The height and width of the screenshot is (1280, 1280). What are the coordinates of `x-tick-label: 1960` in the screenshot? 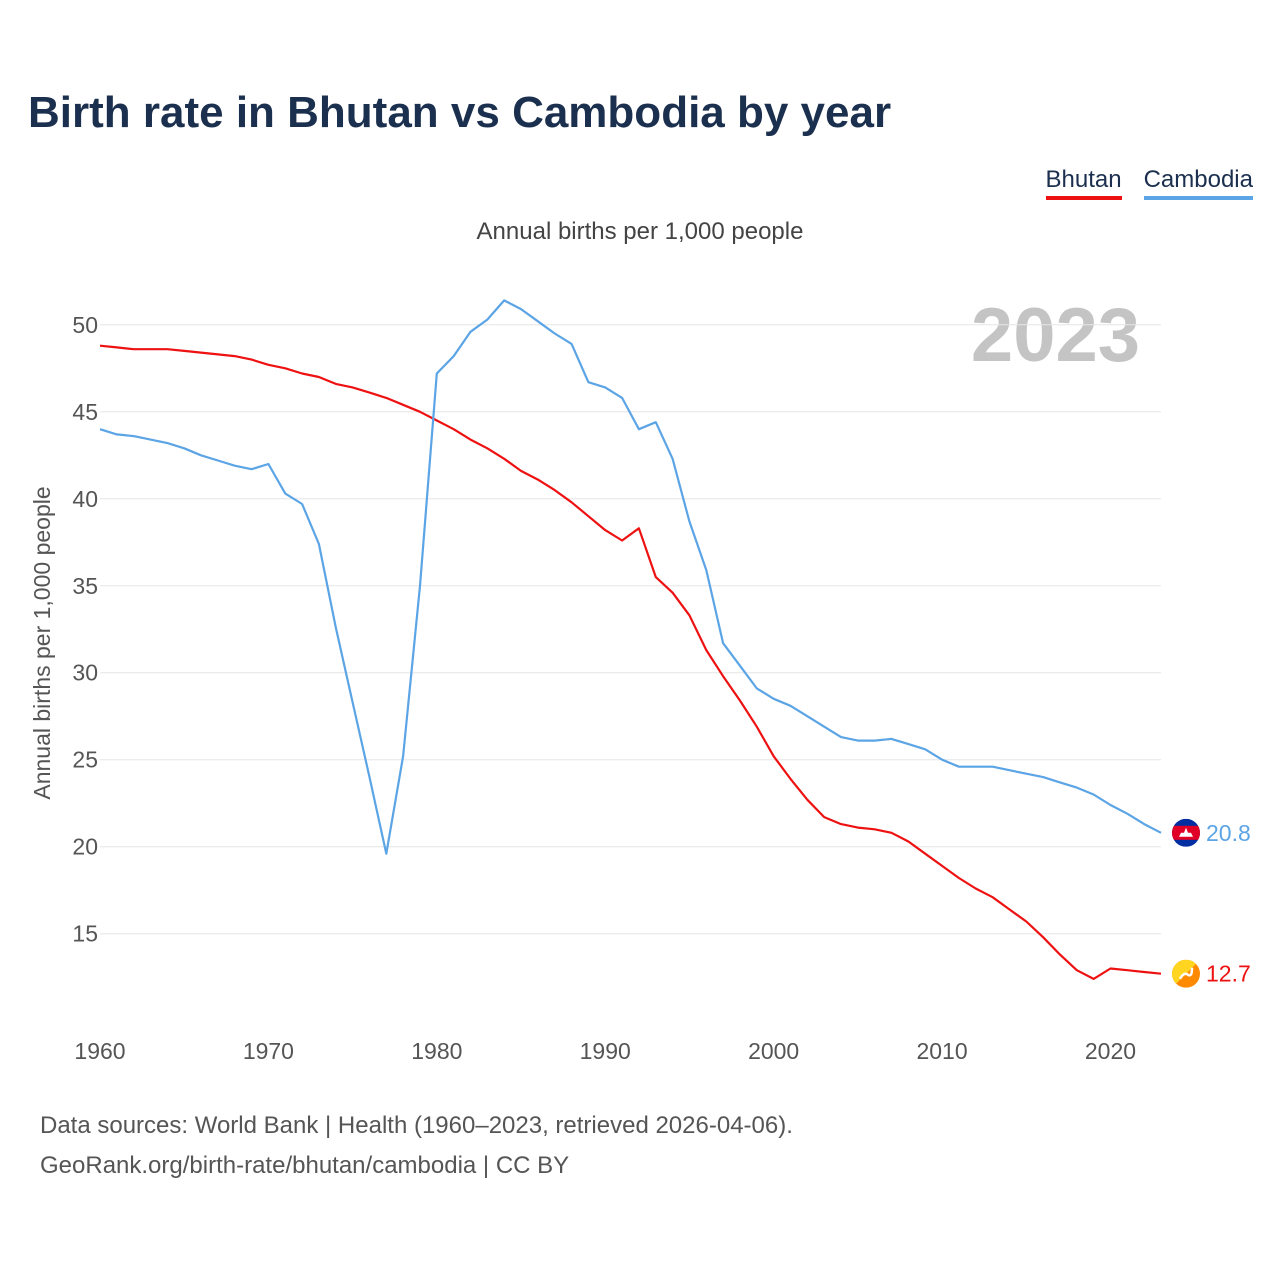 It's located at (99, 1051).